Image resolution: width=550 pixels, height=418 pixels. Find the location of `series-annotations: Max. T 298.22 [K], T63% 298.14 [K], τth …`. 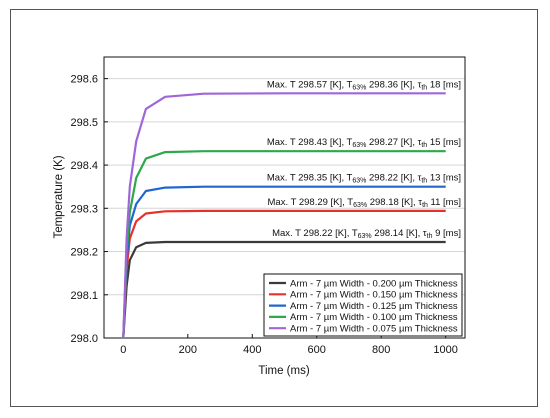

series-annotations: Max. T 298.22 [K], T63% 298.14 [K], τth … is located at coordinates (364, 159).